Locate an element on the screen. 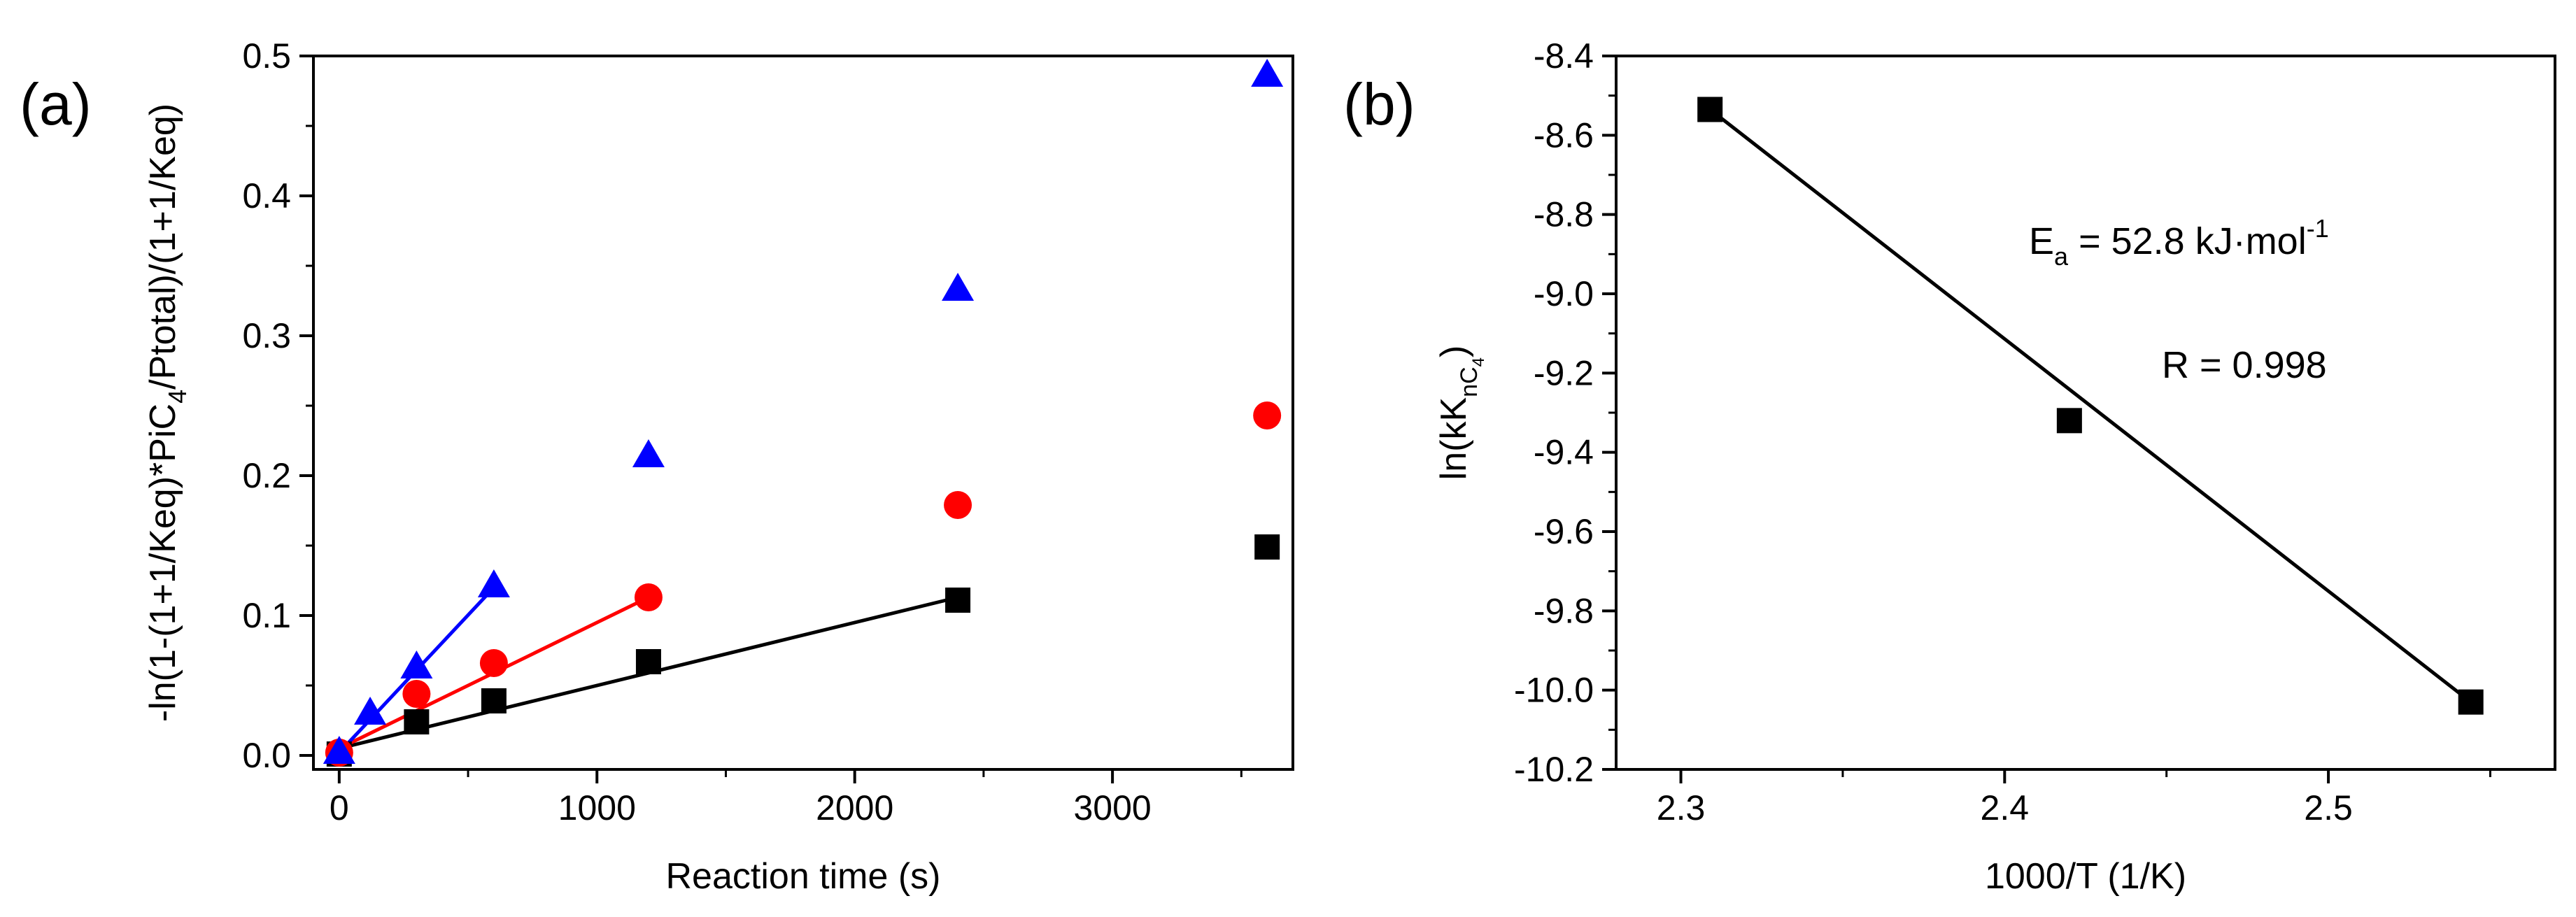 Image resolution: width=2576 pixels, height=917 pixels. panel-label-a: (a) is located at coordinates (56, 104).